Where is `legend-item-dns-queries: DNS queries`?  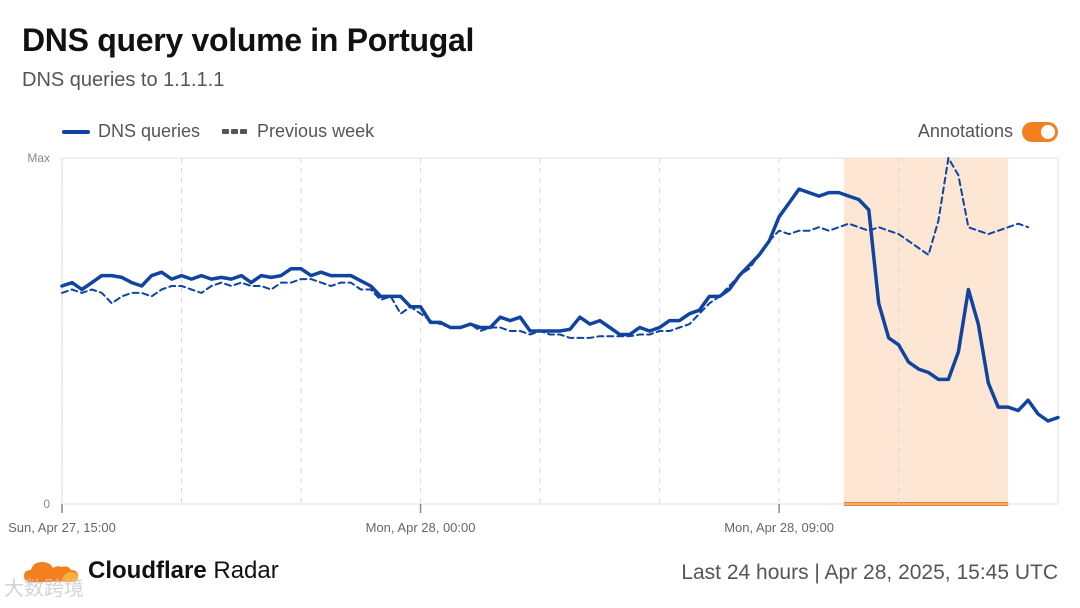
legend-item-dns-queries: DNS queries is located at coordinates (131, 131).